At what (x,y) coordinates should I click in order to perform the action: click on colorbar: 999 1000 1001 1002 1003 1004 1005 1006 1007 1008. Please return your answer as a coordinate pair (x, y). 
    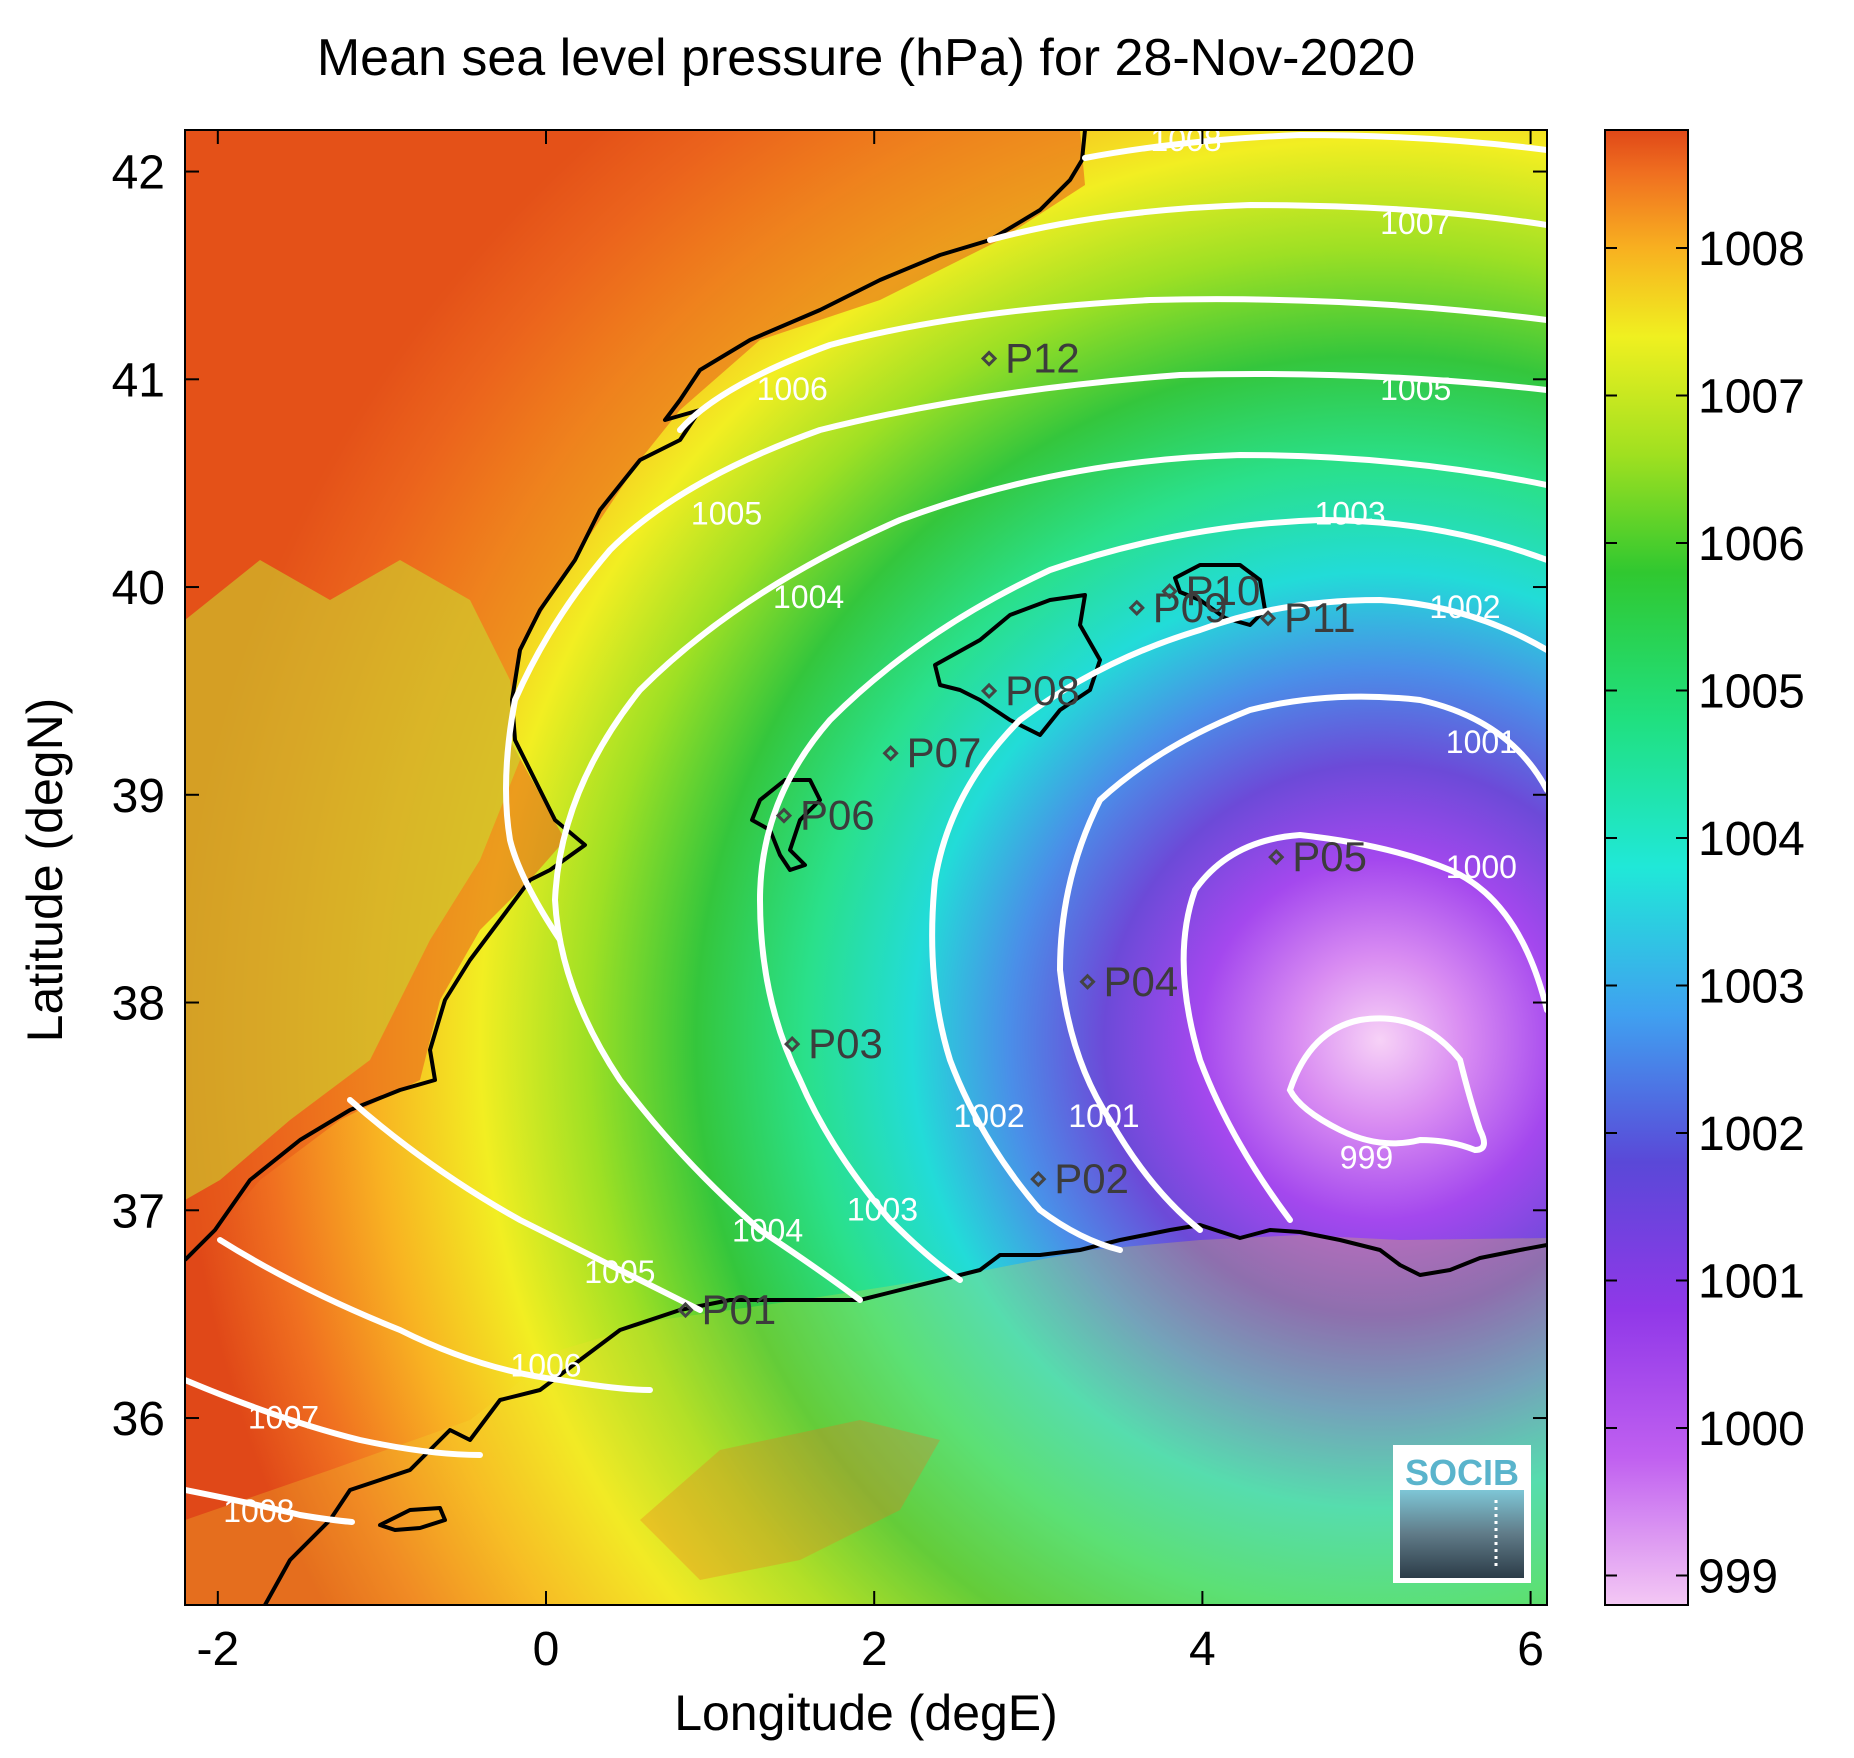
    Looking at the image, I should click on (1704, 867).